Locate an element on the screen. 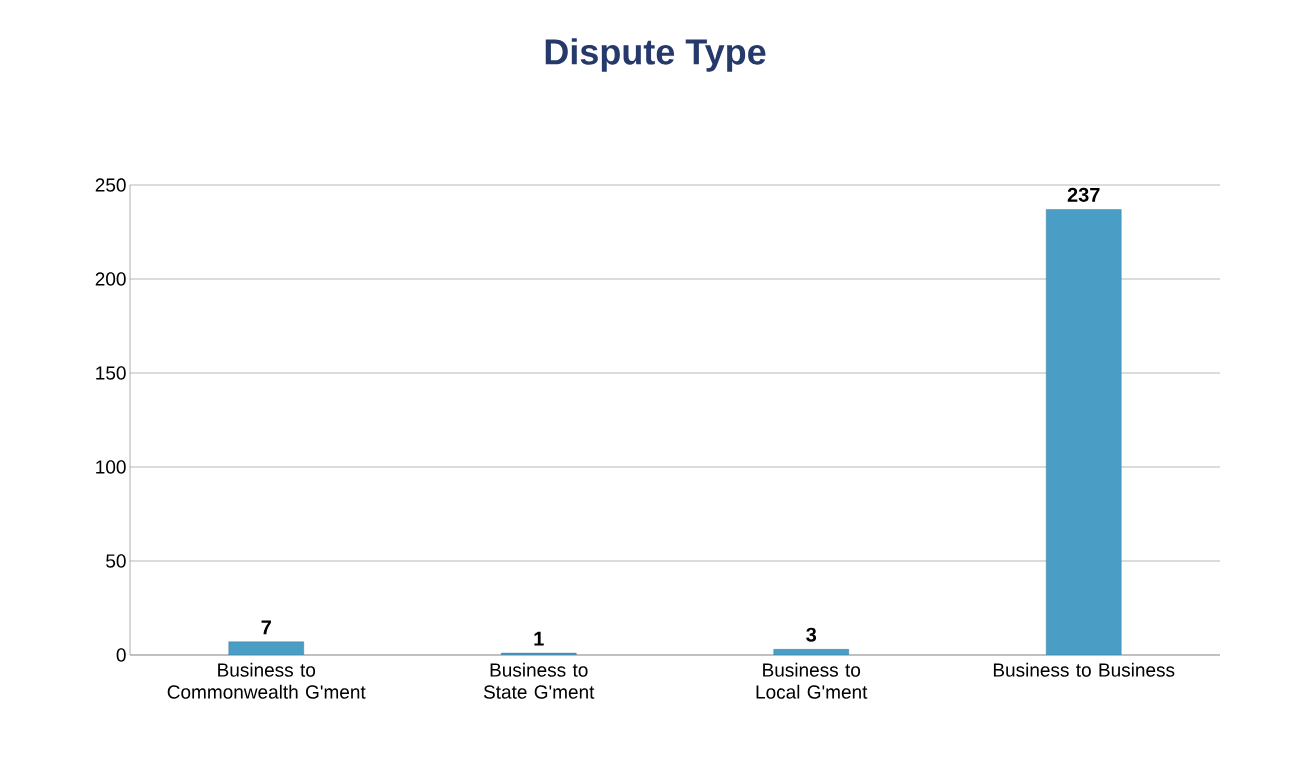  x-tick-label: Business to Local G'ment is located at coordinates (812, 680).